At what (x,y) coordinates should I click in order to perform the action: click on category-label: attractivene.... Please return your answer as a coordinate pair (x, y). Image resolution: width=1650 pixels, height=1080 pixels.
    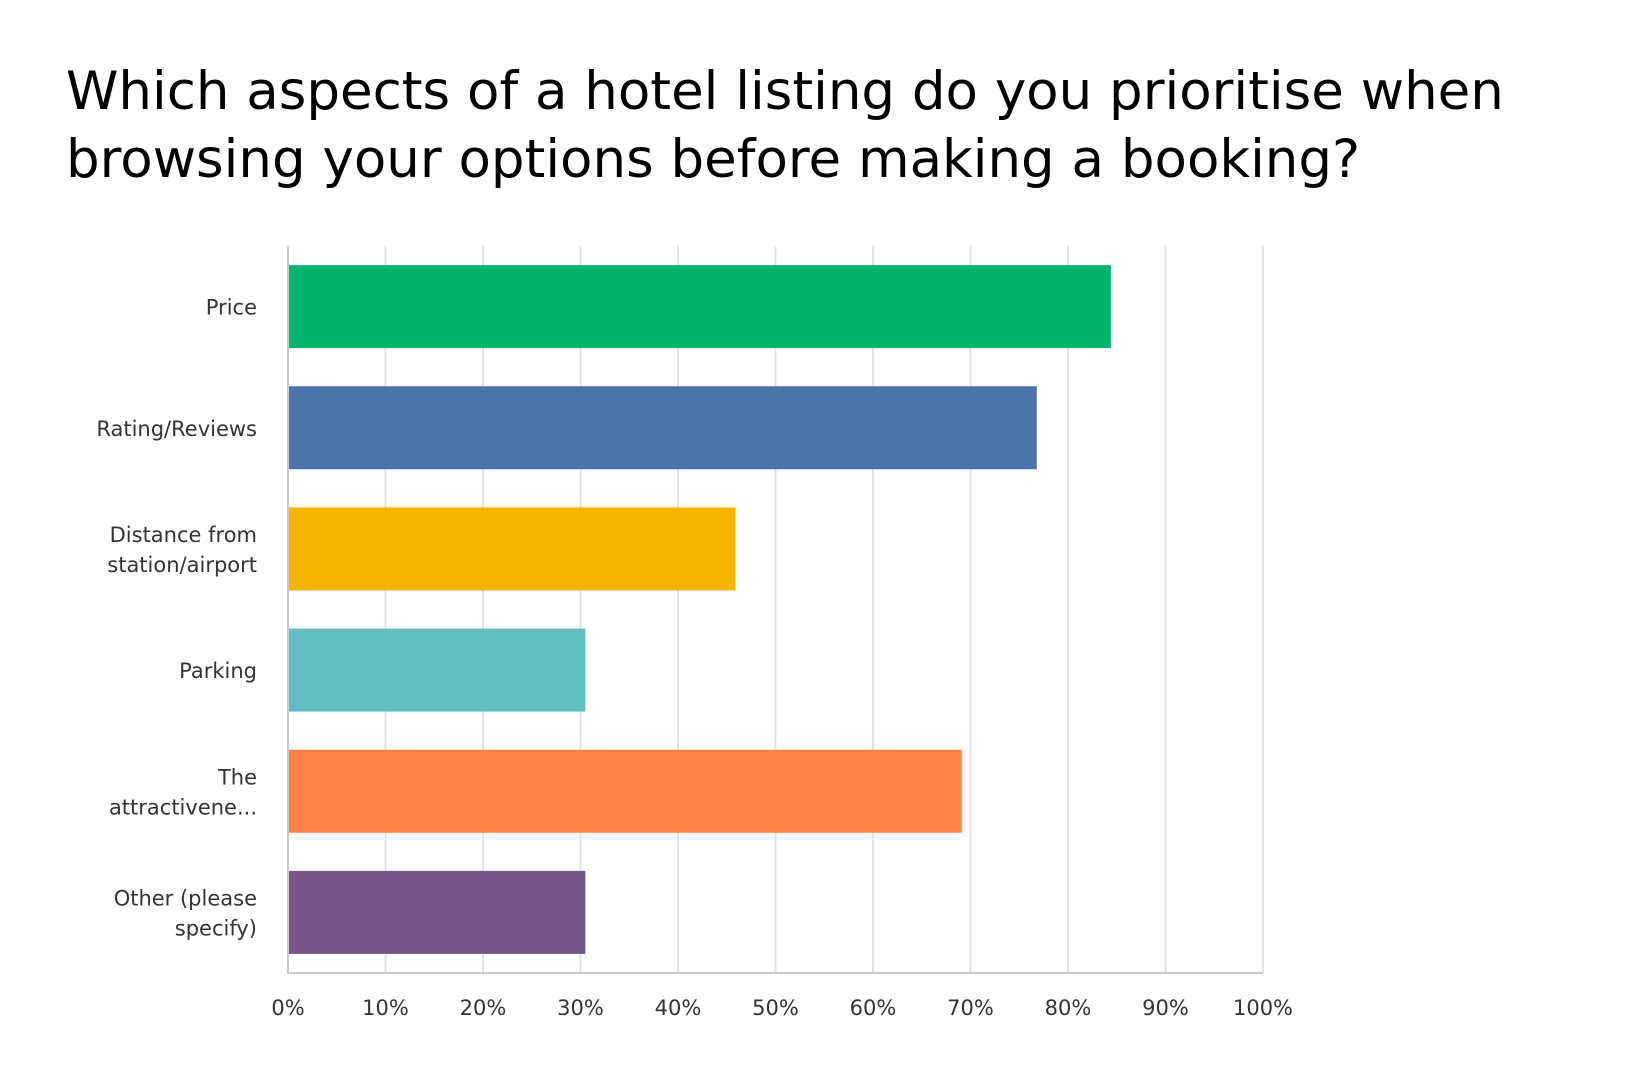
    Looking at the image, I should click on (183, 807).